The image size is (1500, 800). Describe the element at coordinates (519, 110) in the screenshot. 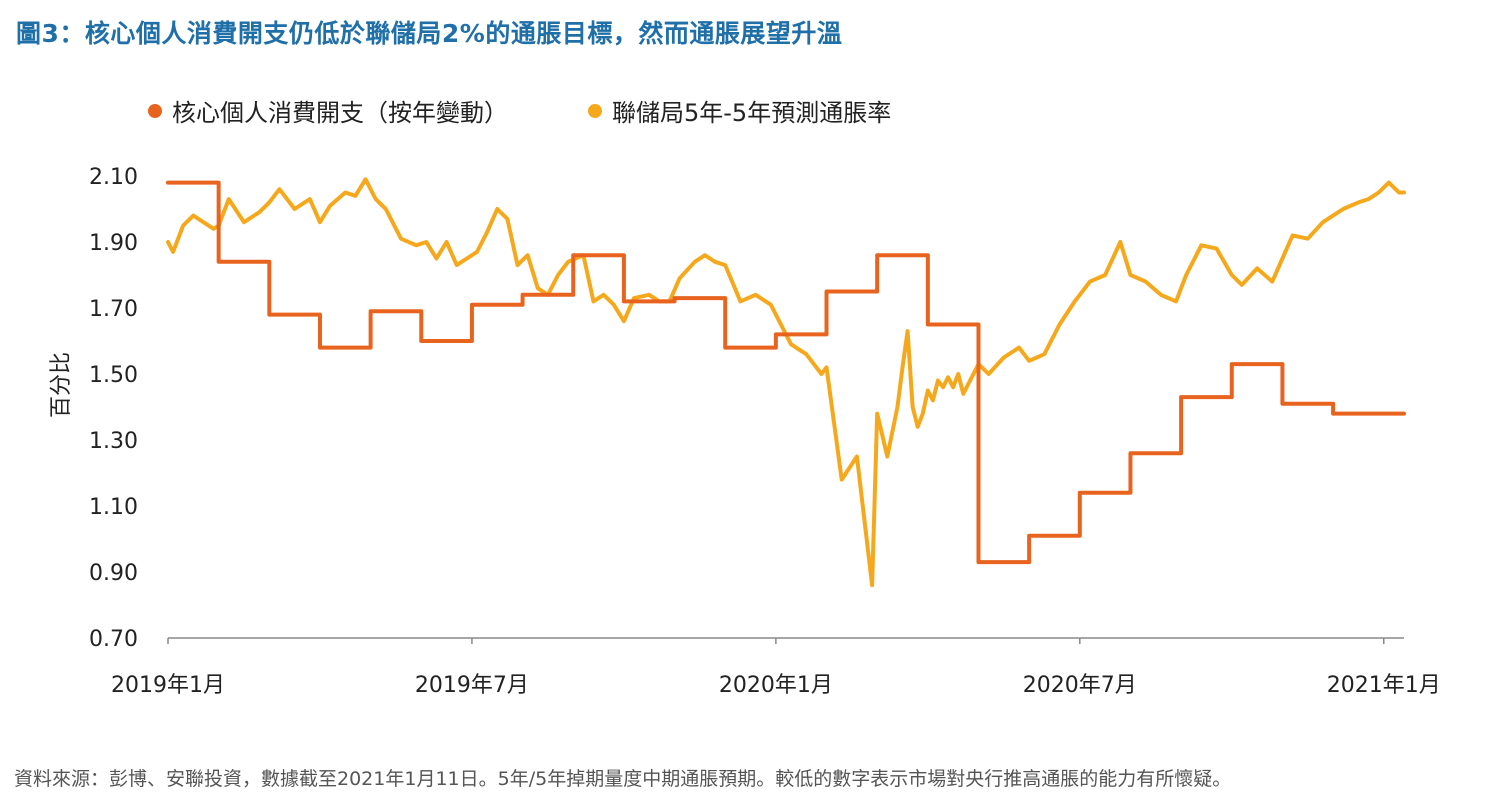

I see `legend: 核心個人消費開支（按年變動） 聯儲局5年-5年預測通脹率` at that location.